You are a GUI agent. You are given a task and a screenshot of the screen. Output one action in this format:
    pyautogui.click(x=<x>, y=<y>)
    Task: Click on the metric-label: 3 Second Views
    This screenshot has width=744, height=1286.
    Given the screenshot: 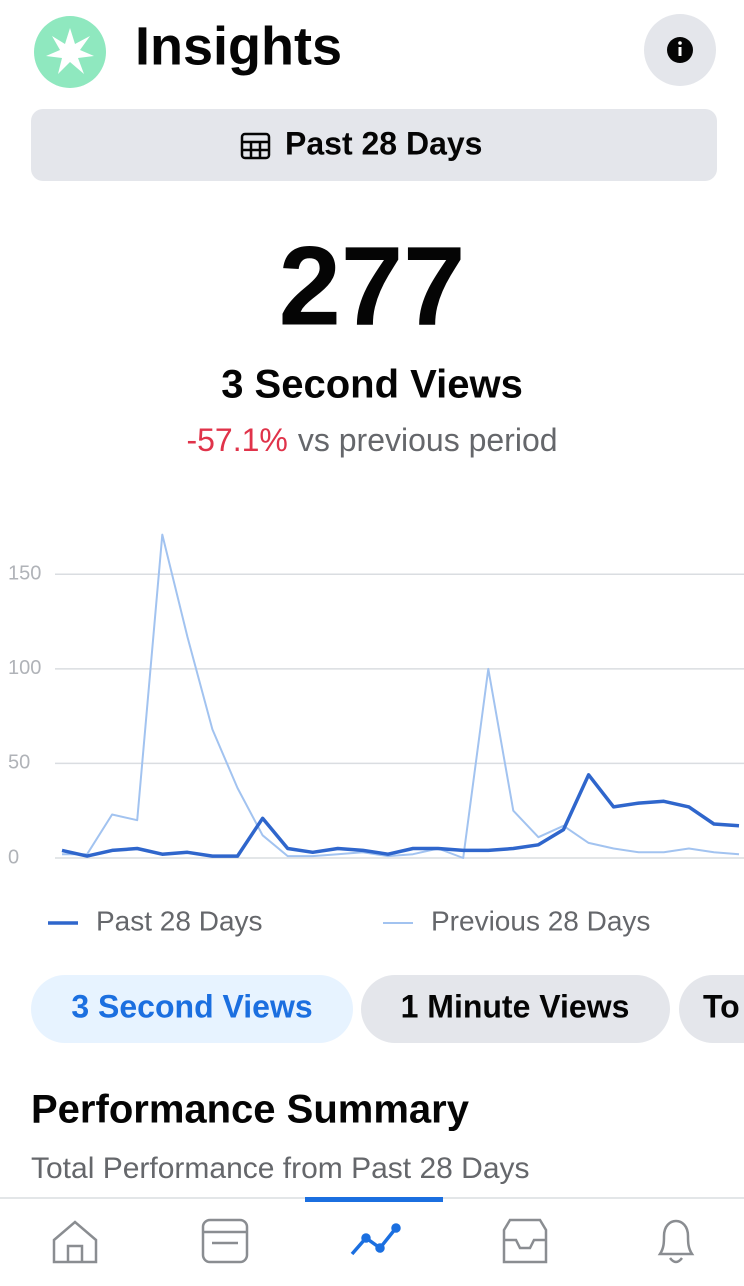 What is the action you would take?
    pyautogui.click(x=372, y=385)
    